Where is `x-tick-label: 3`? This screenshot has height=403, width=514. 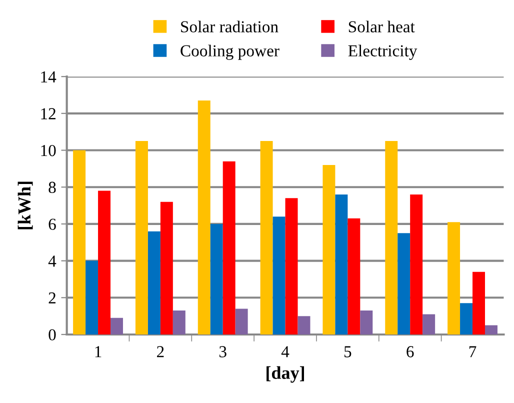 x-tick-label: 3 is located at coordinates (222, 352).